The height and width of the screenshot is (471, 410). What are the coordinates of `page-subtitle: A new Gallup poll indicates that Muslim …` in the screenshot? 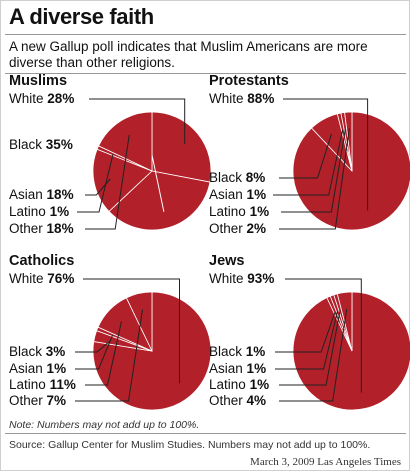 It's located at (188, 54).